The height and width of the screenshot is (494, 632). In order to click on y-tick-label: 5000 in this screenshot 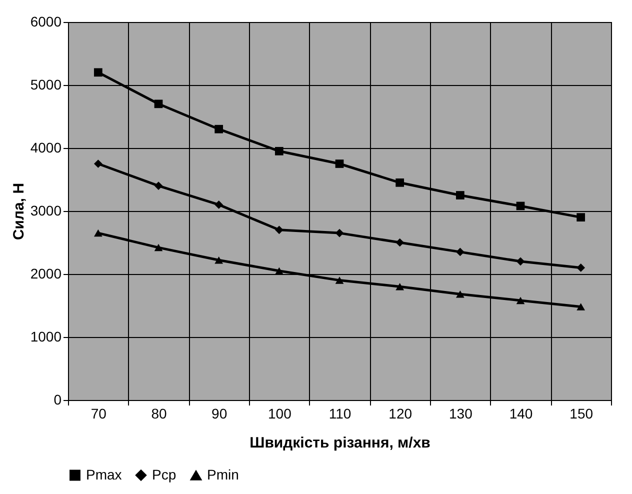, I will do `click(46, 84)`.